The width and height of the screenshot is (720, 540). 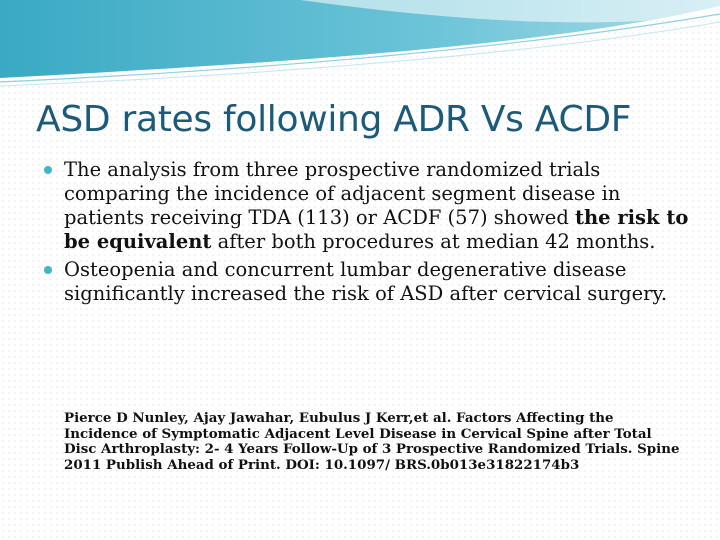 I want to click on bullet-1-emphasis: the risk to be equivalent, so click(x=376, y=229).